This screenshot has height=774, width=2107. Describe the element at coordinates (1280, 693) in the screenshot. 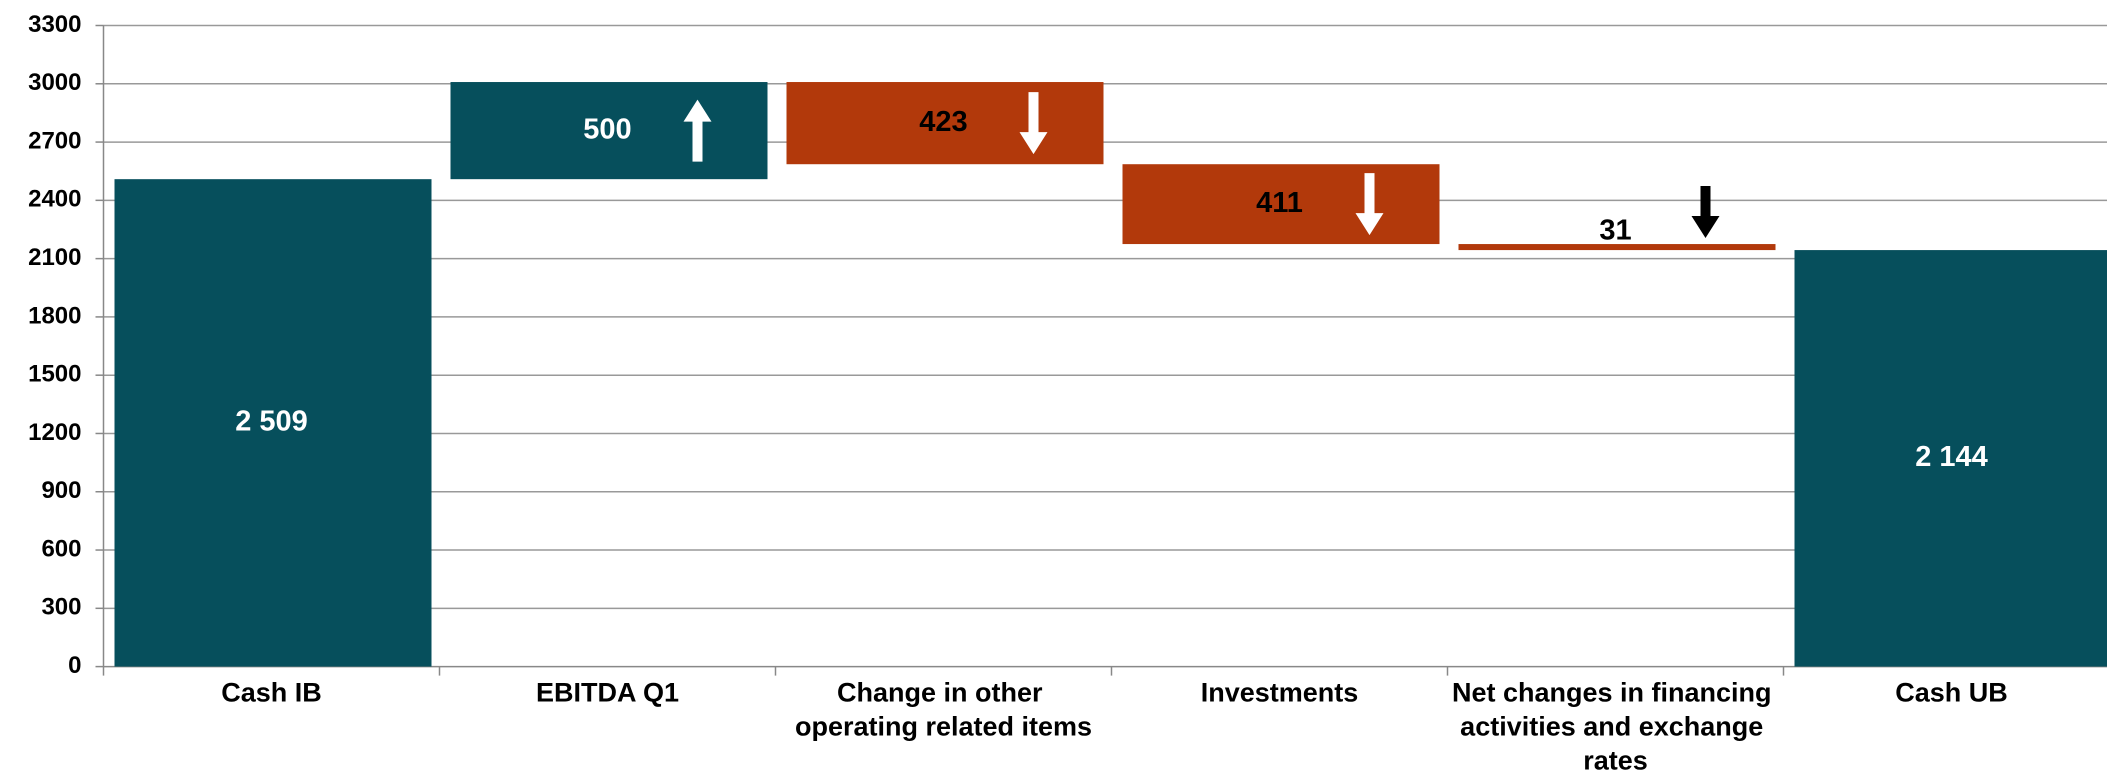

I see `x-tick-label: Investments` at that location.